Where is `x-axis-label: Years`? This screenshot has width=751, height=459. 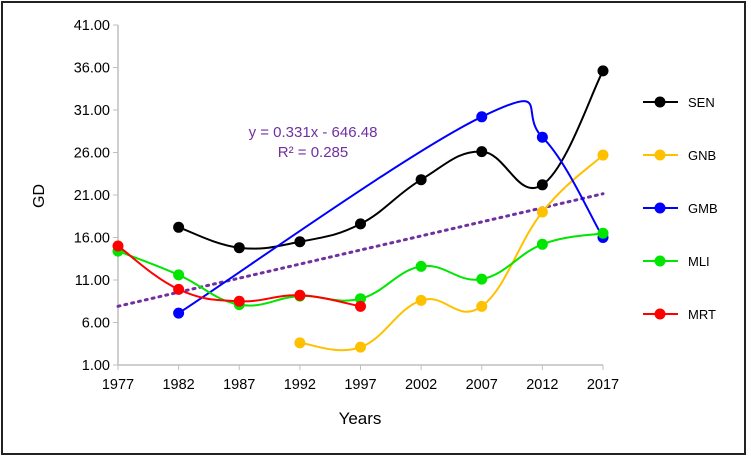 x-axis-label: Years is located at coordinates (360, 418).